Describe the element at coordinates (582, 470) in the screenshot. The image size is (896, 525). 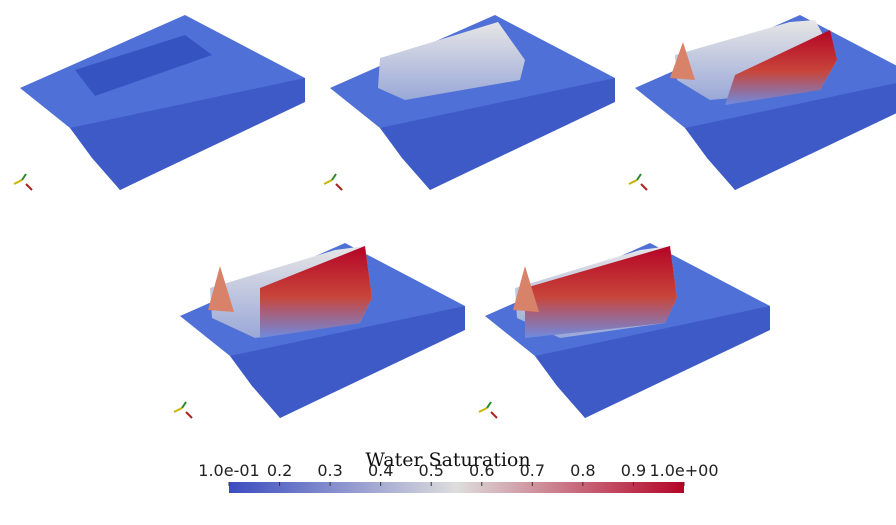
I see `tick-label: 0.8` at that location.